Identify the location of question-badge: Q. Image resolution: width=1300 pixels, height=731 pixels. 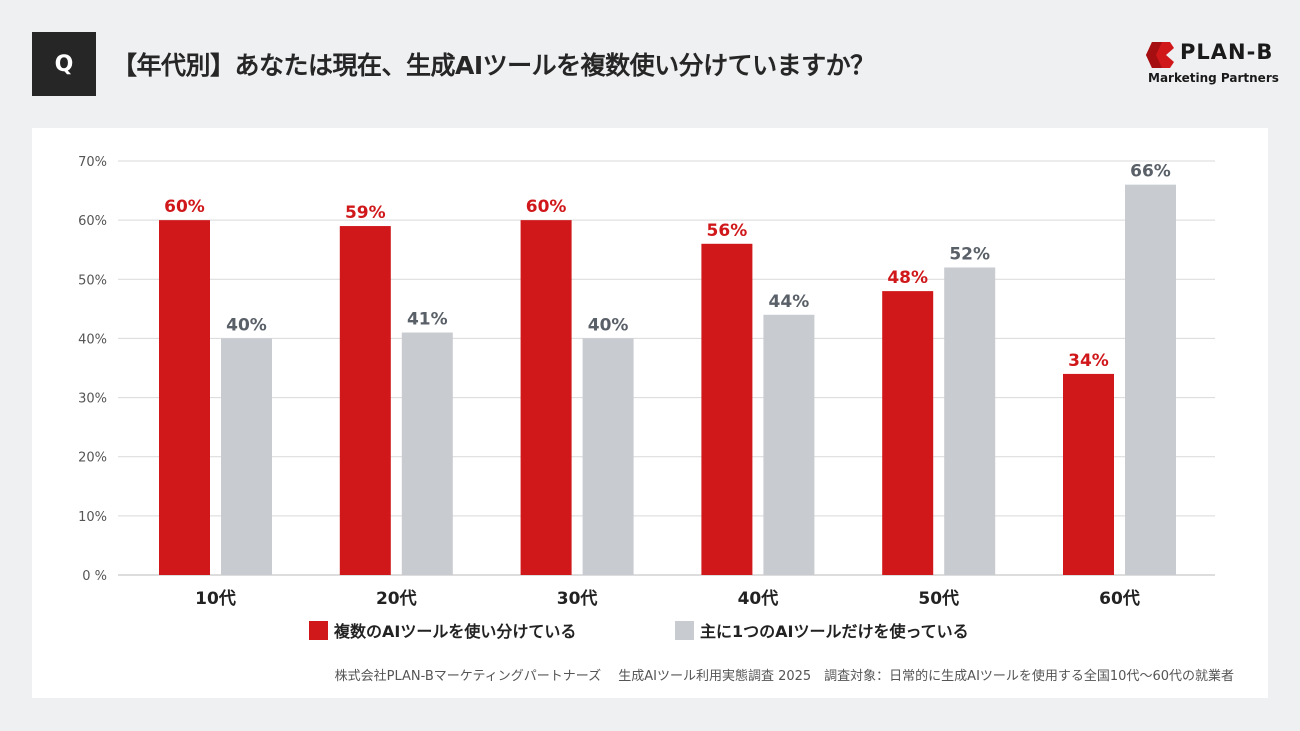
(64, 64).